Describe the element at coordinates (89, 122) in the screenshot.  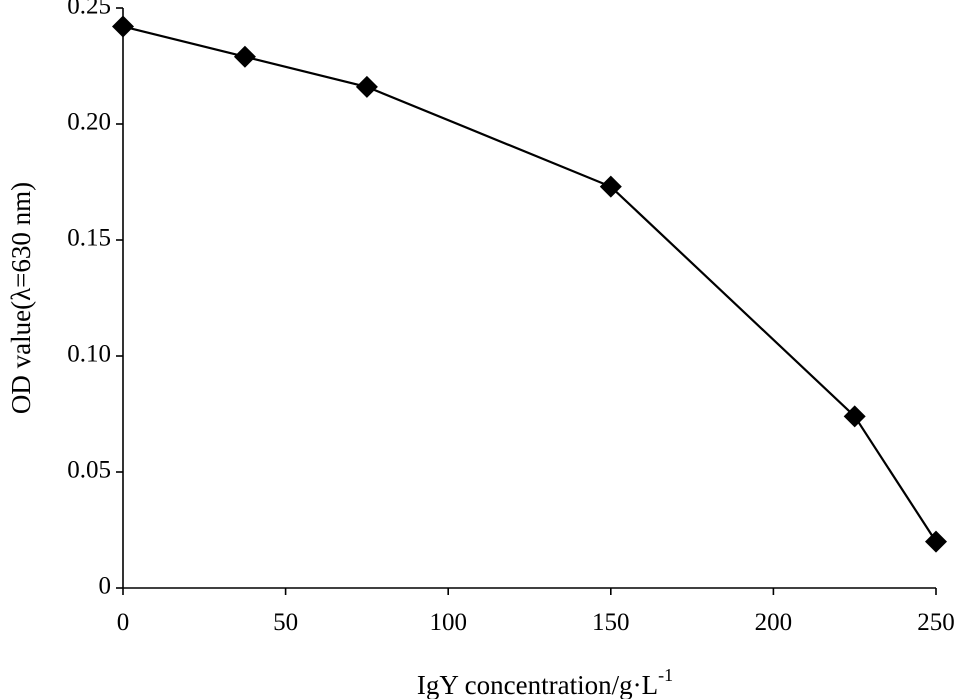
I see `y-tick-label: 0.20` at that location.